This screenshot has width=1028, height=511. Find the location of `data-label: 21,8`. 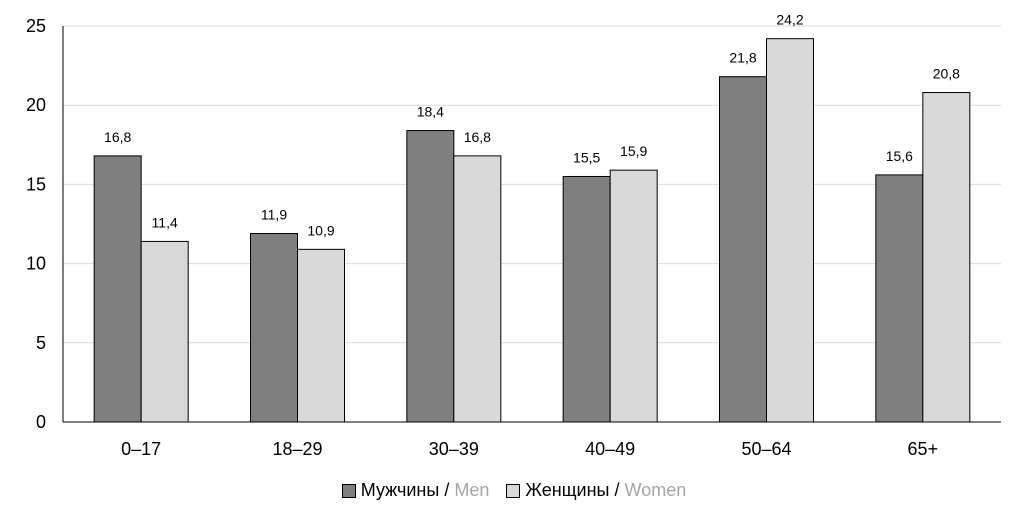

data-label: 21,8 is located at coordinates (742, 58).